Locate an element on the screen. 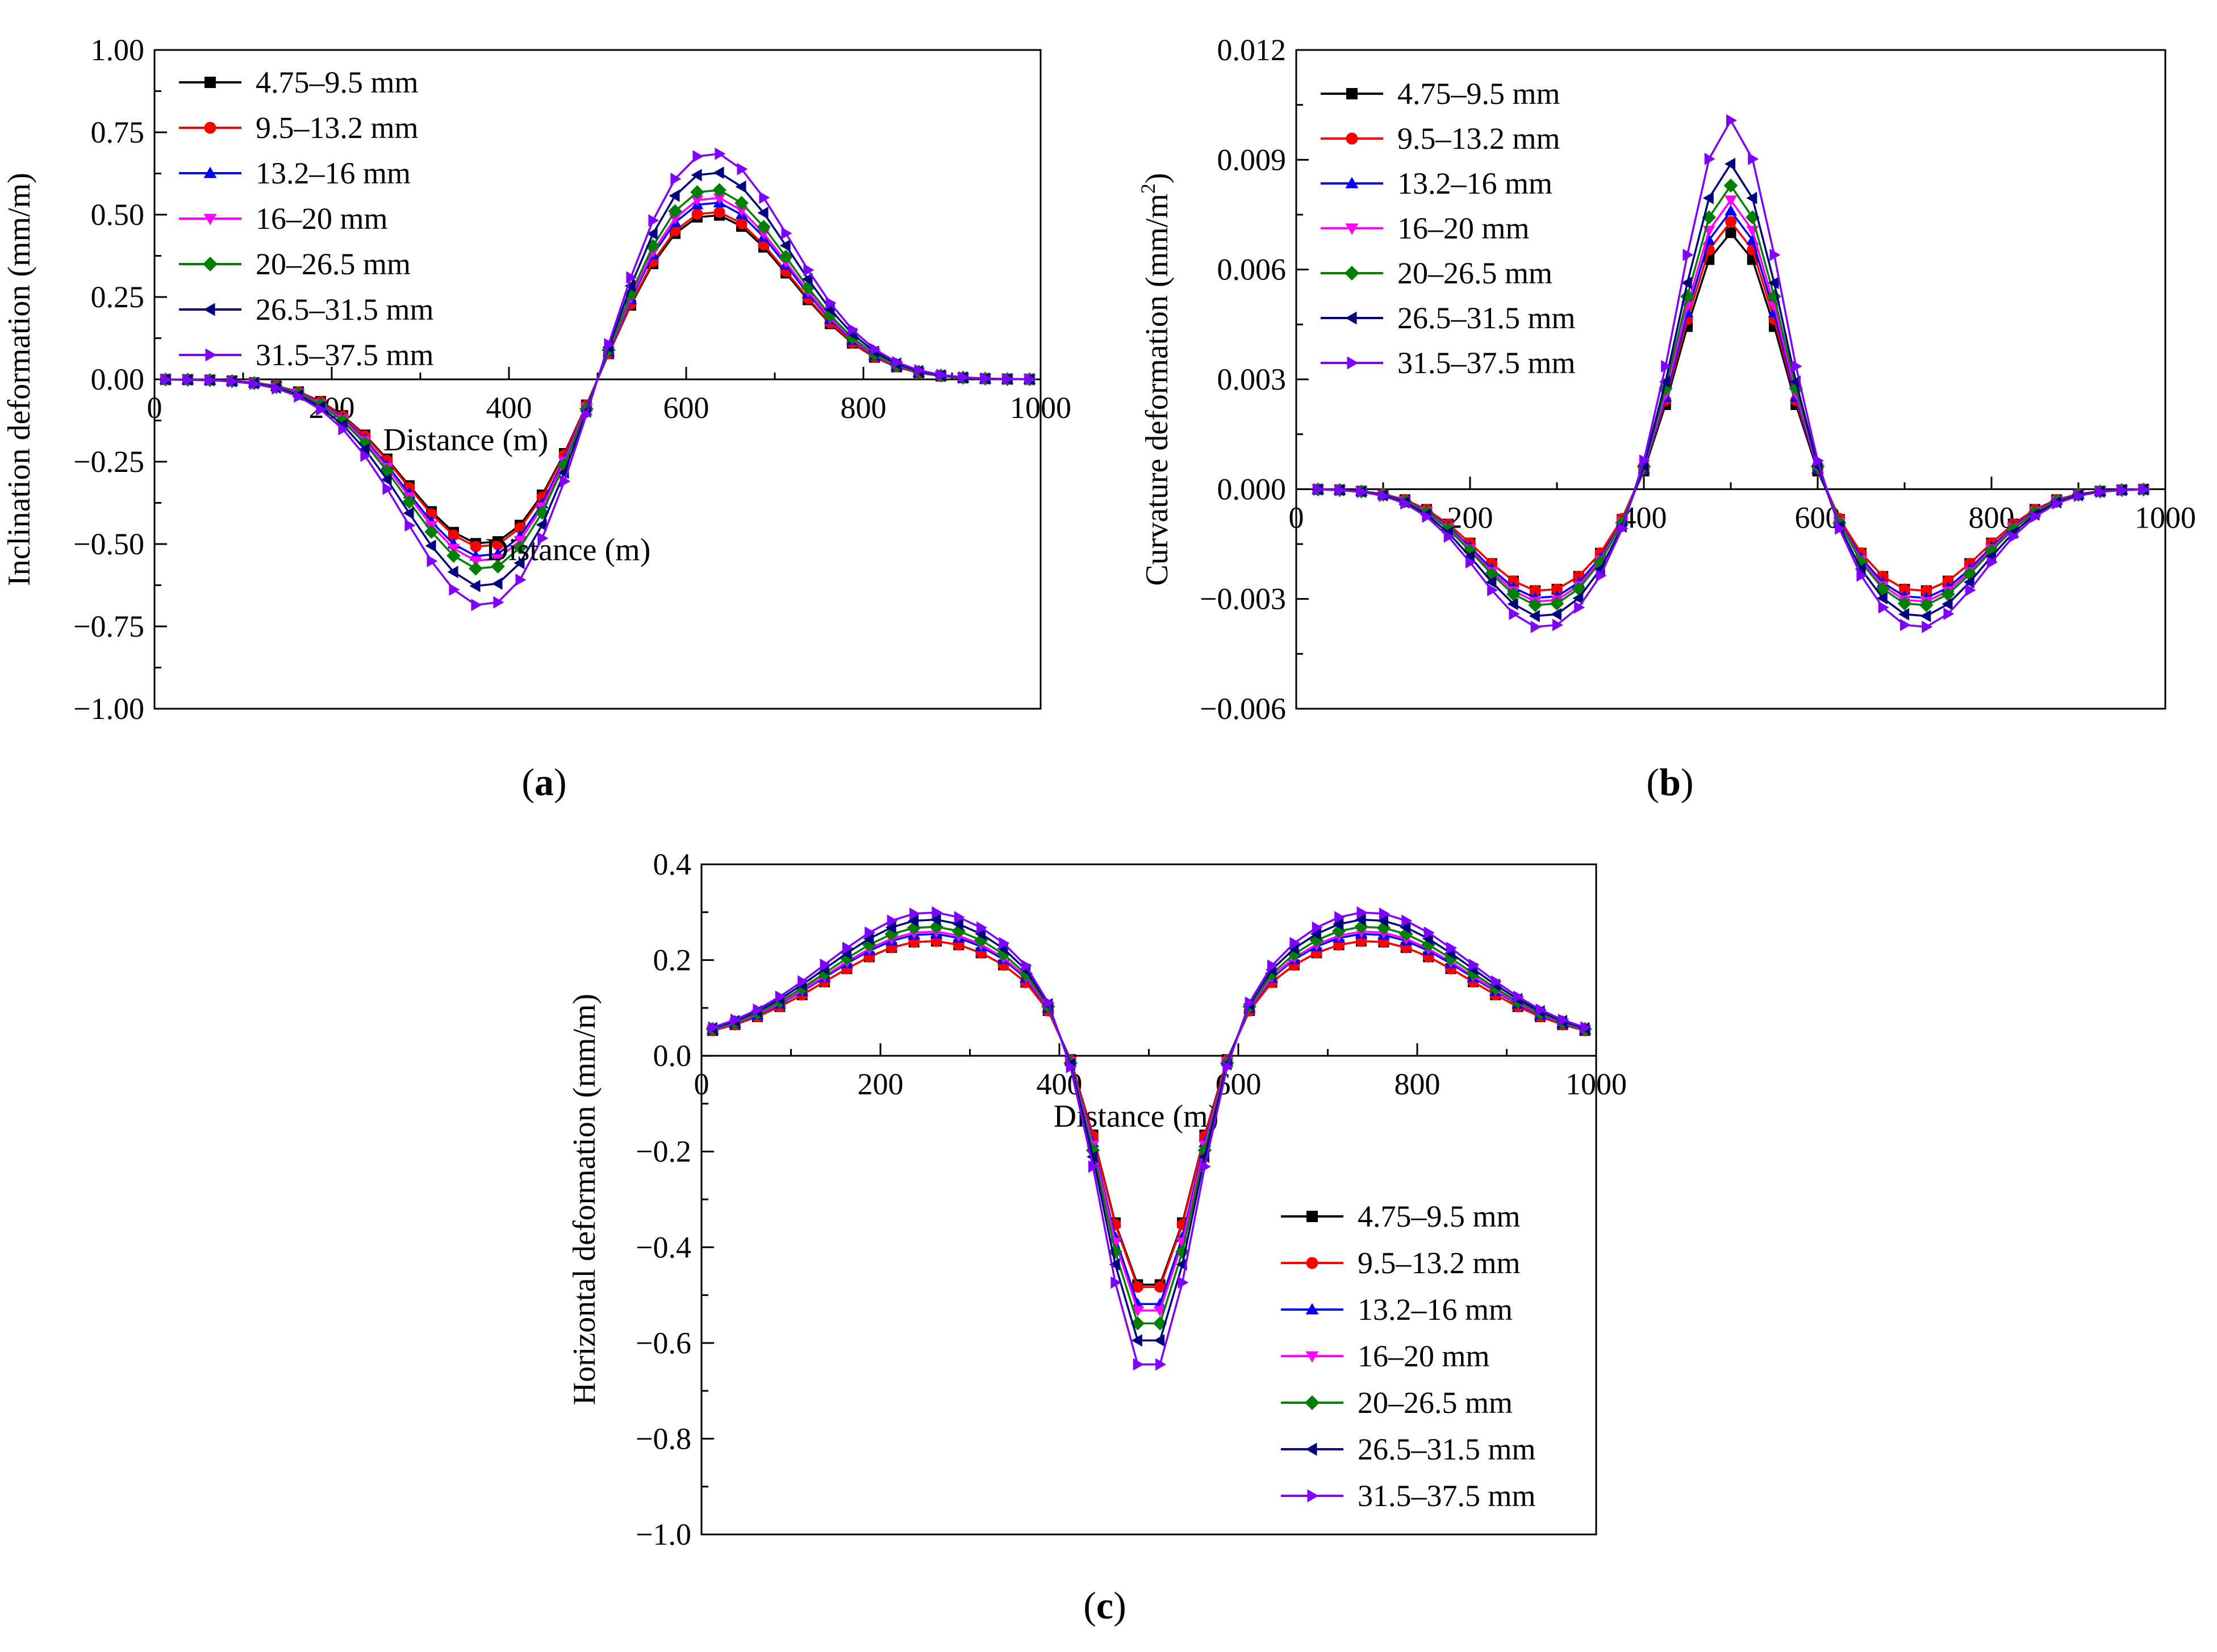 The width and height of the screenshot is (2217, 1652). y-tick-label: −0.003 is located at coordinates (1243, 599).